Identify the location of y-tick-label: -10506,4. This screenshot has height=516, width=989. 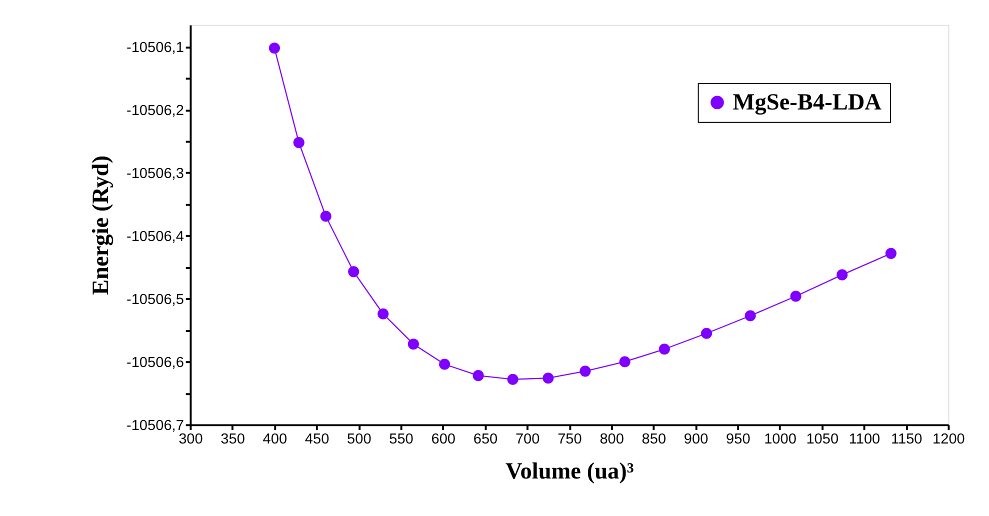
(155, 237).